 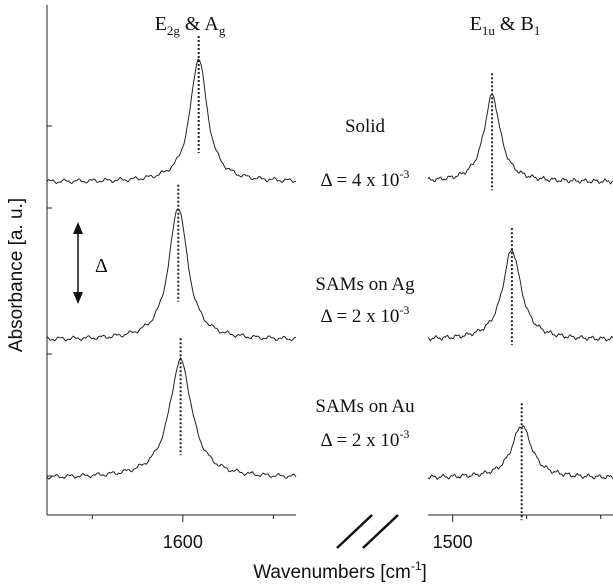 What do you see at coordinates (90, 263) in the screenshot?
I see `scale-bar: Δ` at bounding box center [90, 263].